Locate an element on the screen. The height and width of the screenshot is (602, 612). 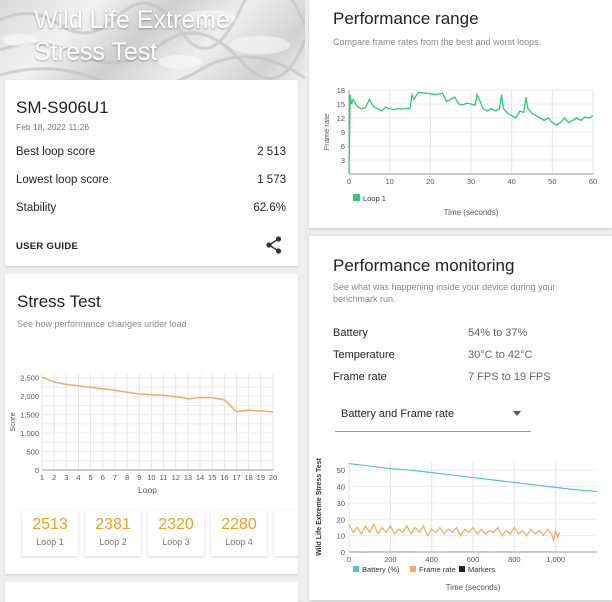
loop-tile-score: 2320 is located at coordinates (176, 525).